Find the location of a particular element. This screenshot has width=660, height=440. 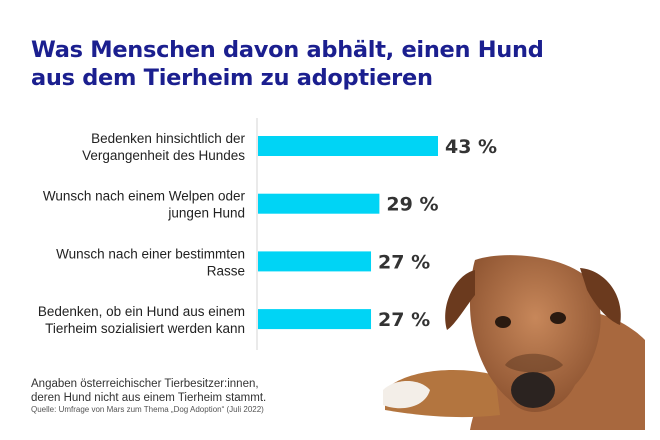

category-label: Bedenken hinsichtlich der is located at coordinates (168, 138).